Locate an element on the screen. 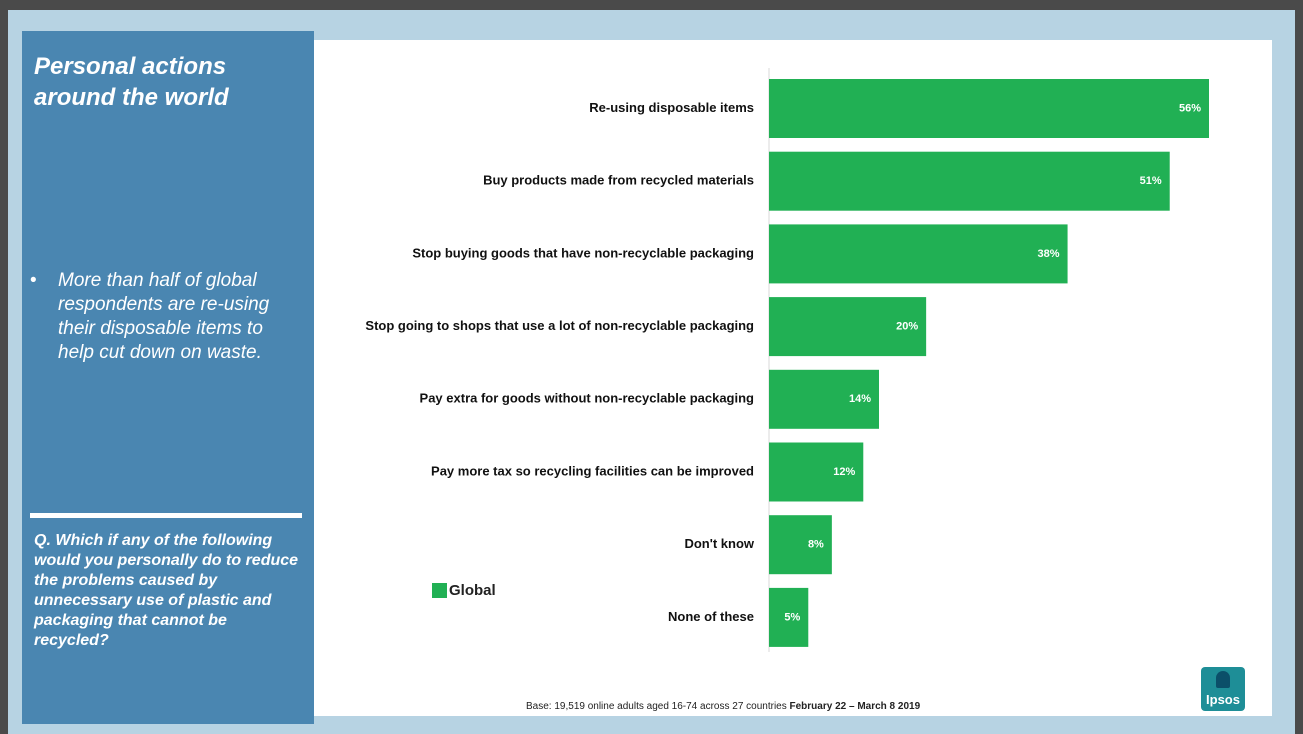 The height and width of the screenshot is (734, 1303). category-label-6: Don't know is located at coordinates (719, 543).